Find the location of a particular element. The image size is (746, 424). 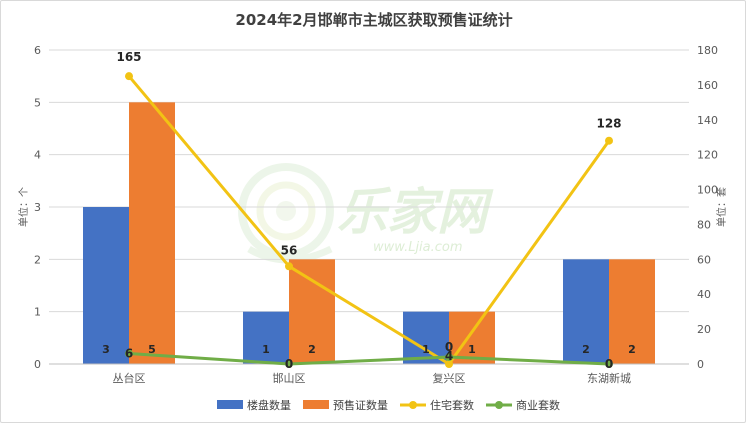

right-tick-label: 20 is located at coordinates (704, 329).